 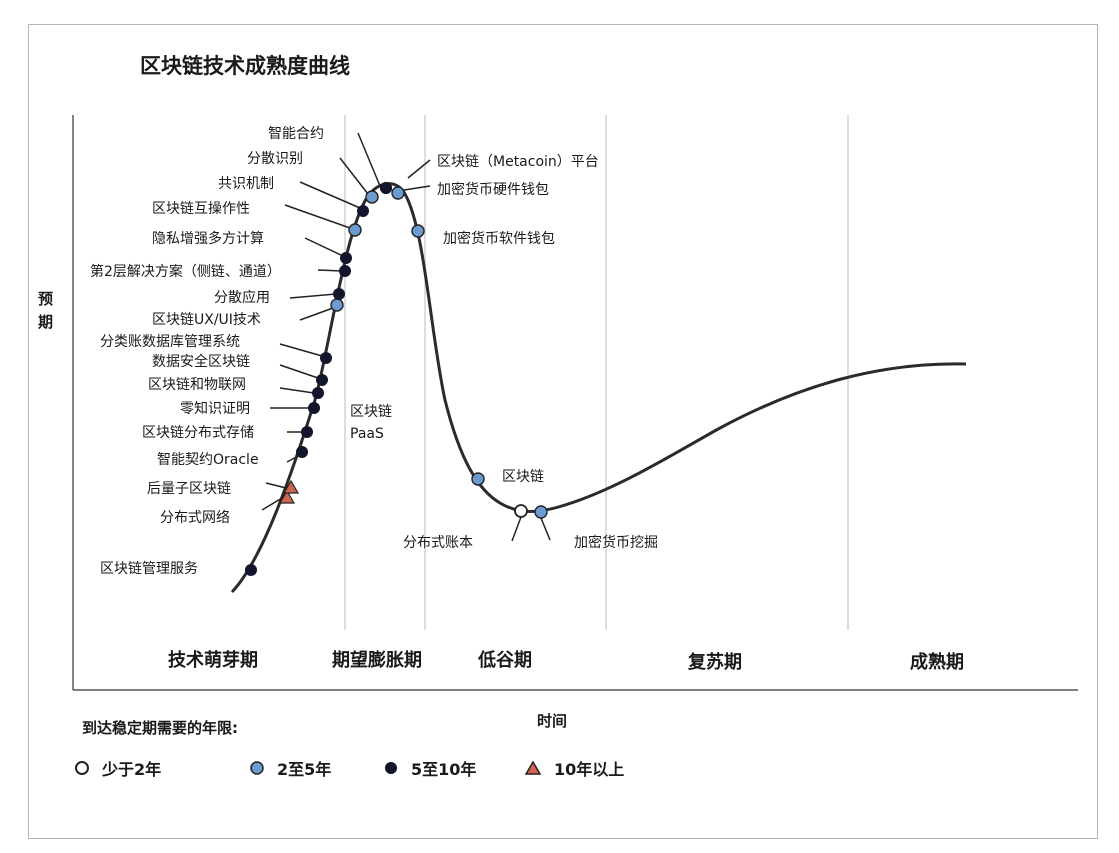 What do you see at coordinates (197, 385) in the screenshot?
I see `tech-label: 区块链和物联网` at bounding box center [197, 385].